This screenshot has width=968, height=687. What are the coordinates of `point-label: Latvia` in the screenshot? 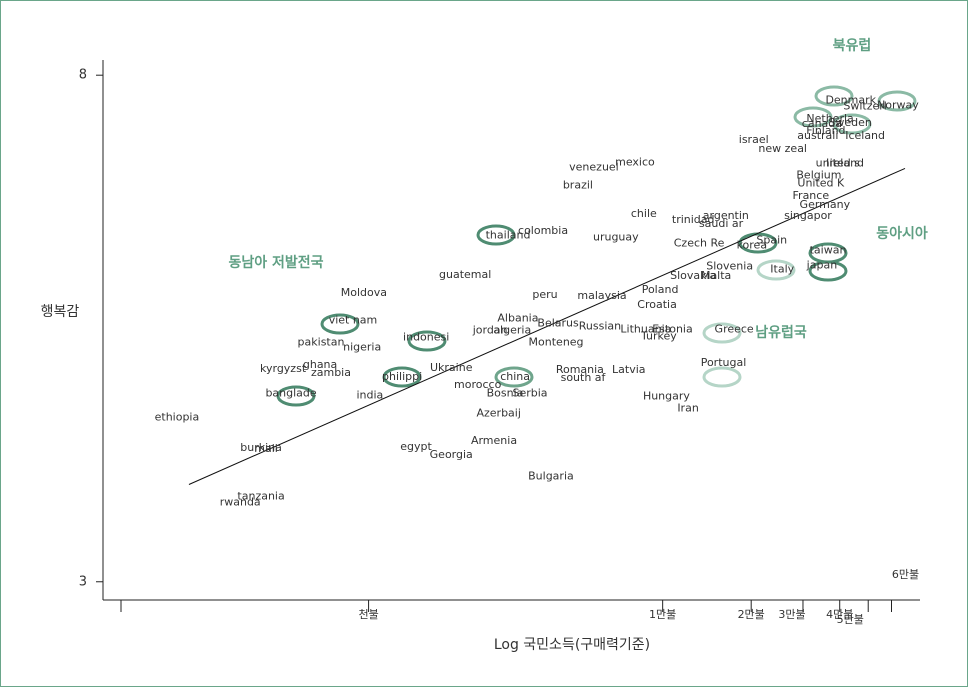 It's located at (629, 369).